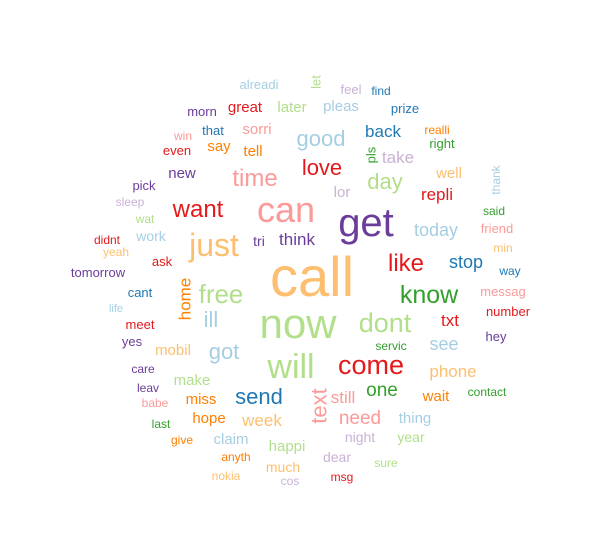  Describe the element at coordinates (143, 369) in the screenshot. I see `word-care: care` at that location.